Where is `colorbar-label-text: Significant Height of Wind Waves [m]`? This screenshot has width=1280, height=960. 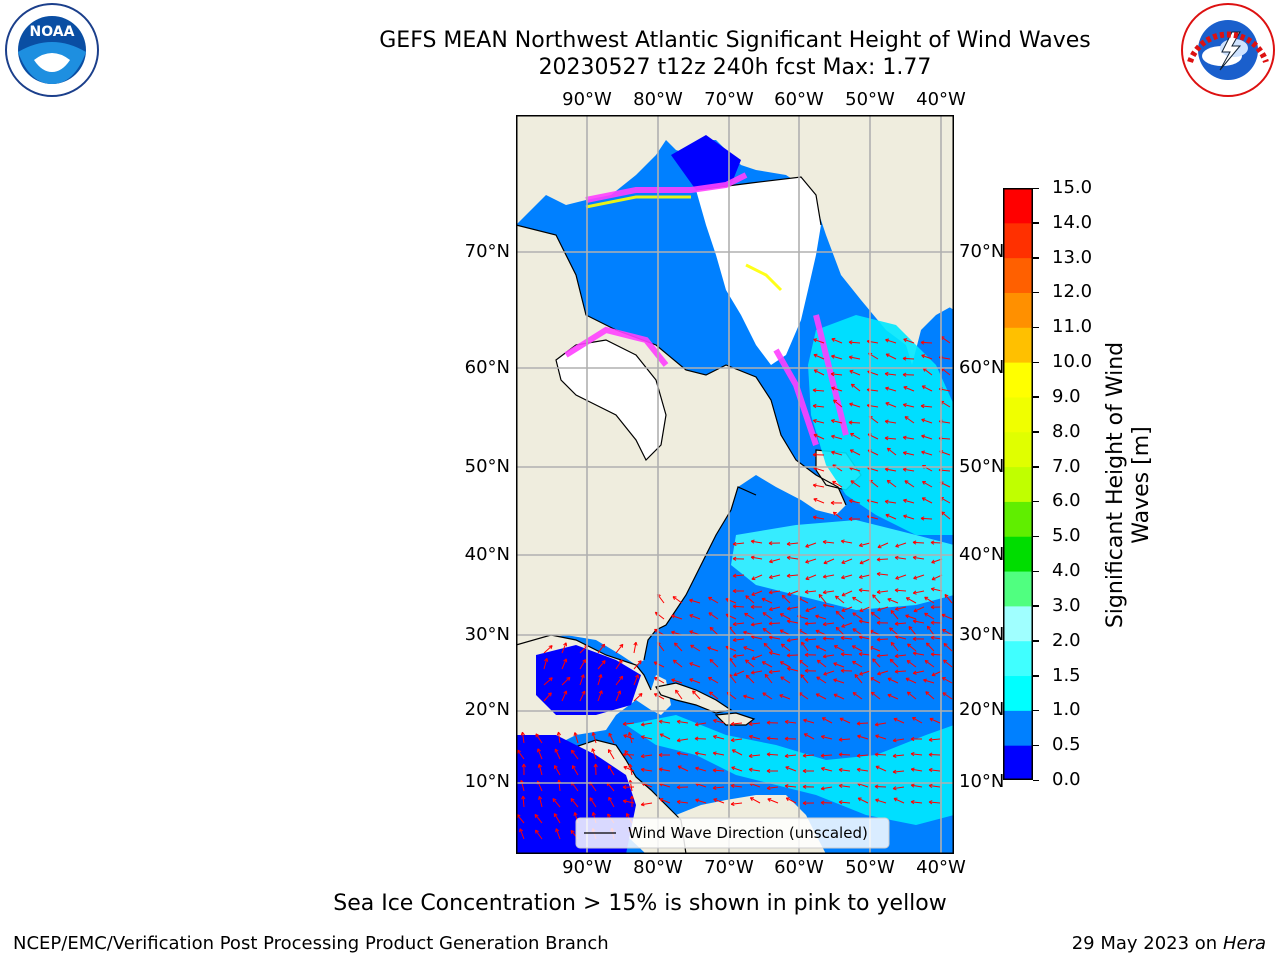
colorbar-label-text: Significant Height of Wind Waves [m] is located at coordinates (1128, 485).